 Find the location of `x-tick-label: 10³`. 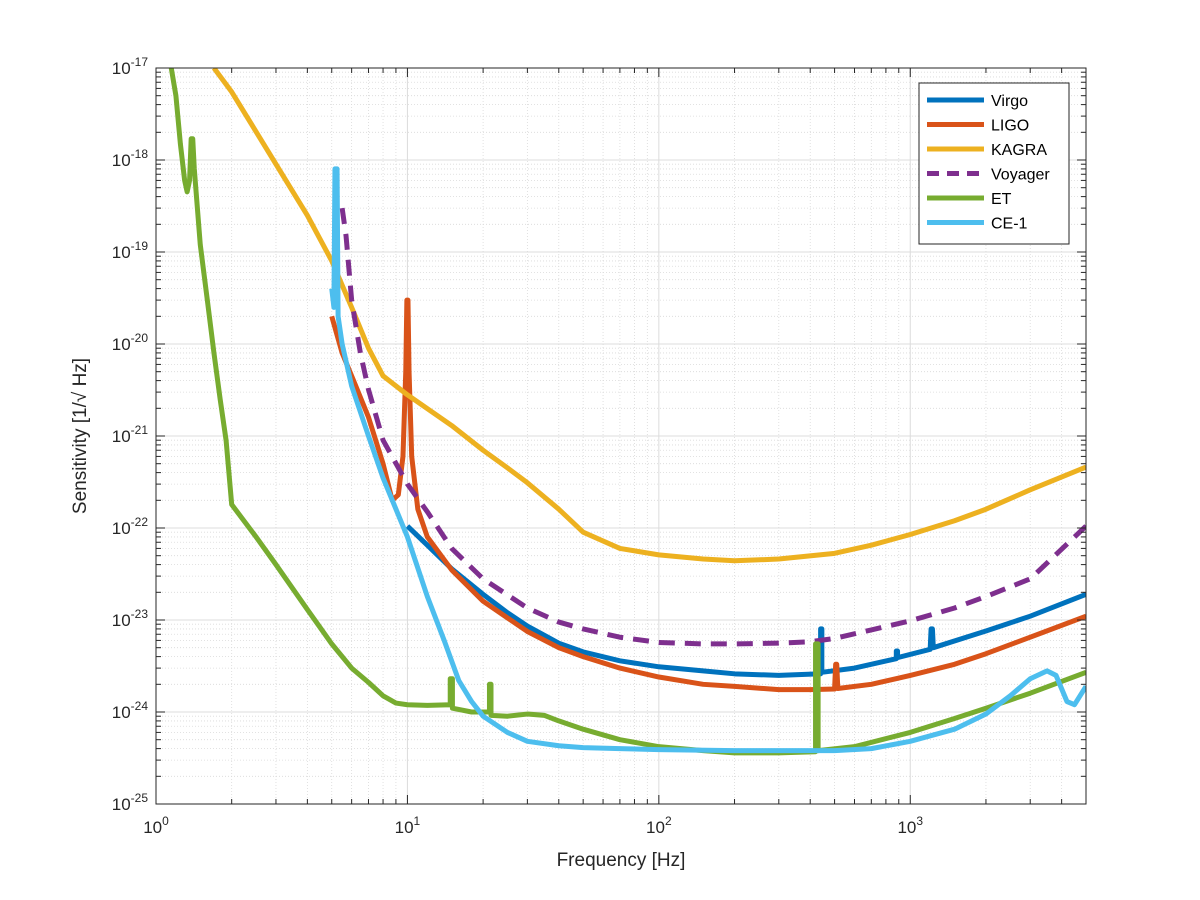

x-tick-label: 10³ is located at coordinates (910, 825).